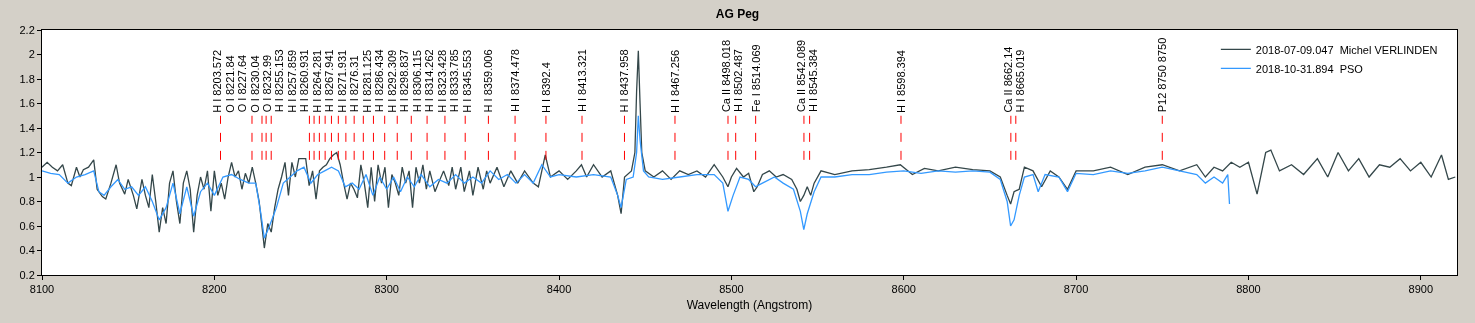 This screenshot has height=323, width=1475. I want to click on legend-label: 2018-07-09.047 Michel VERLINDEN, so click(1346, 49).